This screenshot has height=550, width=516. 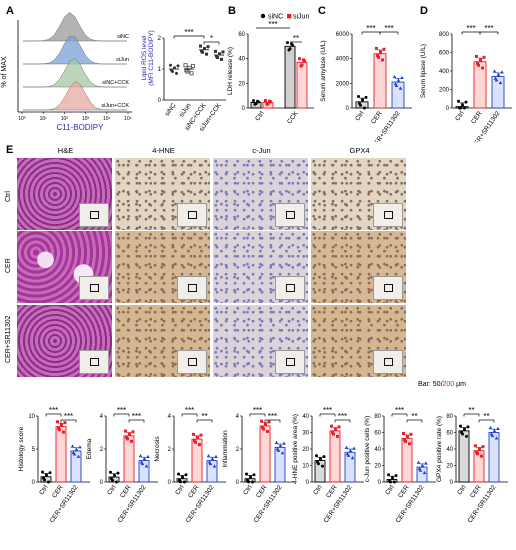 What do you see at coordinates (170, 417) in the screenshot?
I see `y-tick-label: 4` at bounding box center [170, 417].